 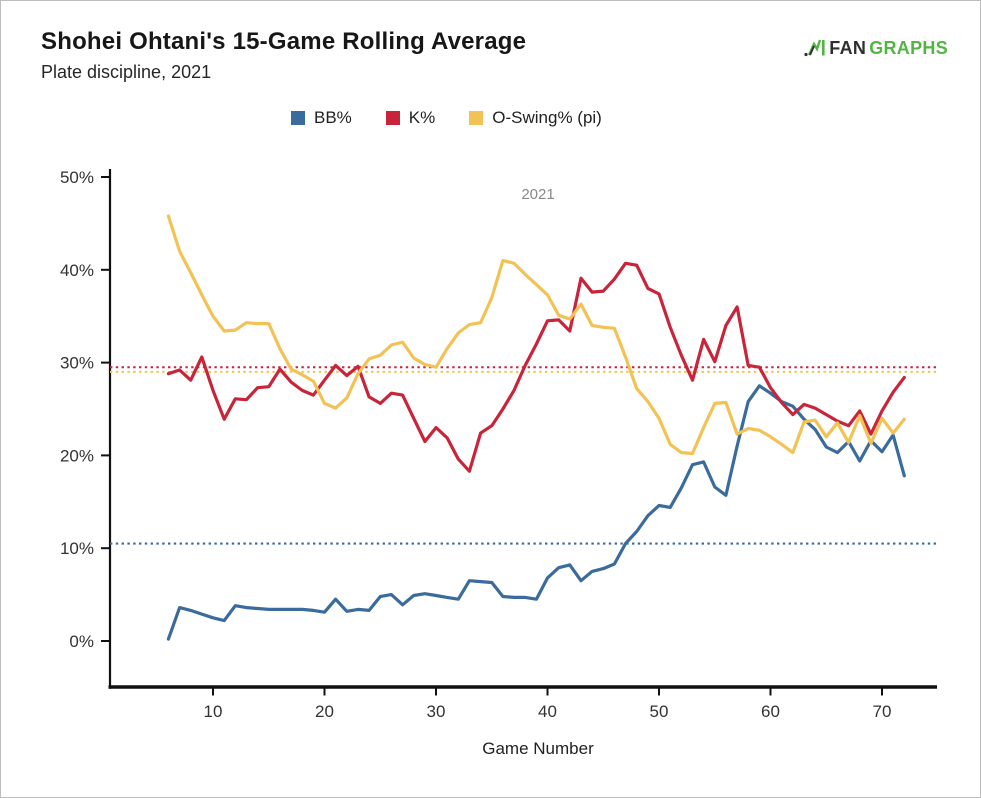 What do you see at coordinates (476, 118) in the screenshot?
I see `oswing-swatch-icon` at bounding box center [476, 118].